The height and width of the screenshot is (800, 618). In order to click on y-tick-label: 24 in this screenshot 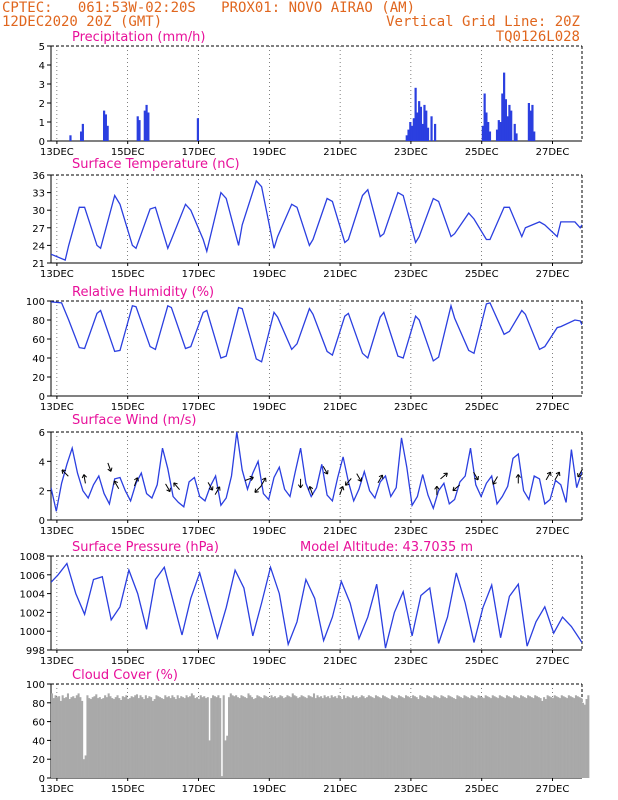, I will do `click(38, 246)`.